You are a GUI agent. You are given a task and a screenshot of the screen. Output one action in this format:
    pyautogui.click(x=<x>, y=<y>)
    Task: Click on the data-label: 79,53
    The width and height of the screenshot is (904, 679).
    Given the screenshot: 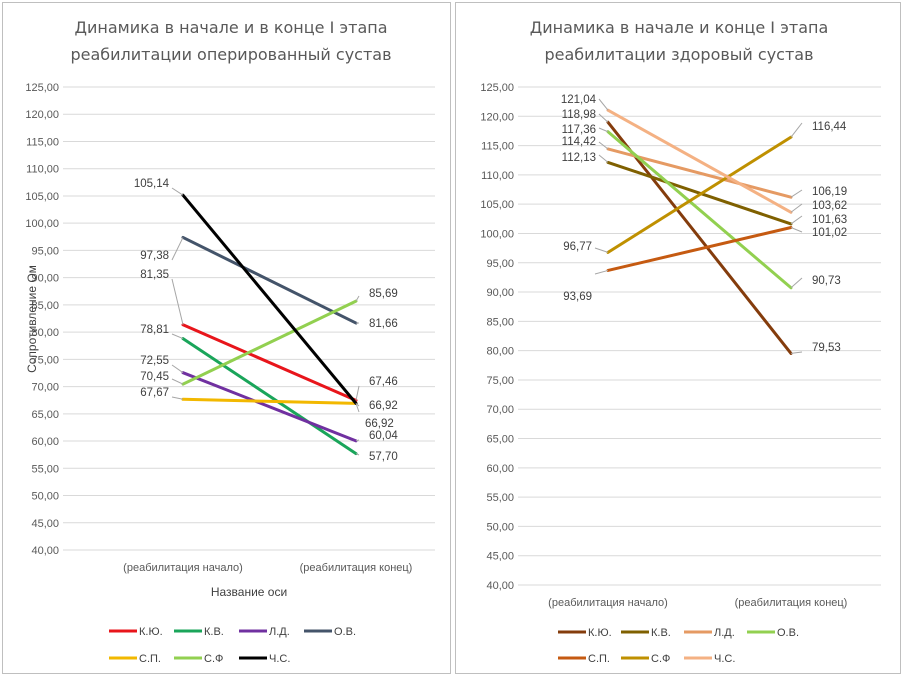 What is the action you would take?
    pyautogui.click(x=826, y=348)
    